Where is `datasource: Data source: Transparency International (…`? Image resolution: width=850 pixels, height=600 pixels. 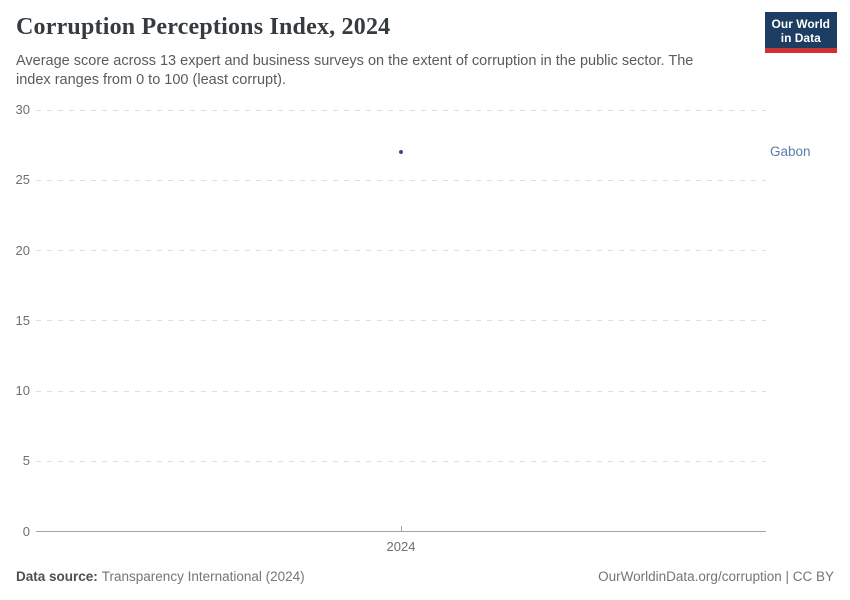
datasource: Data source: Transparency International (… is located at coordinates (160, 576).